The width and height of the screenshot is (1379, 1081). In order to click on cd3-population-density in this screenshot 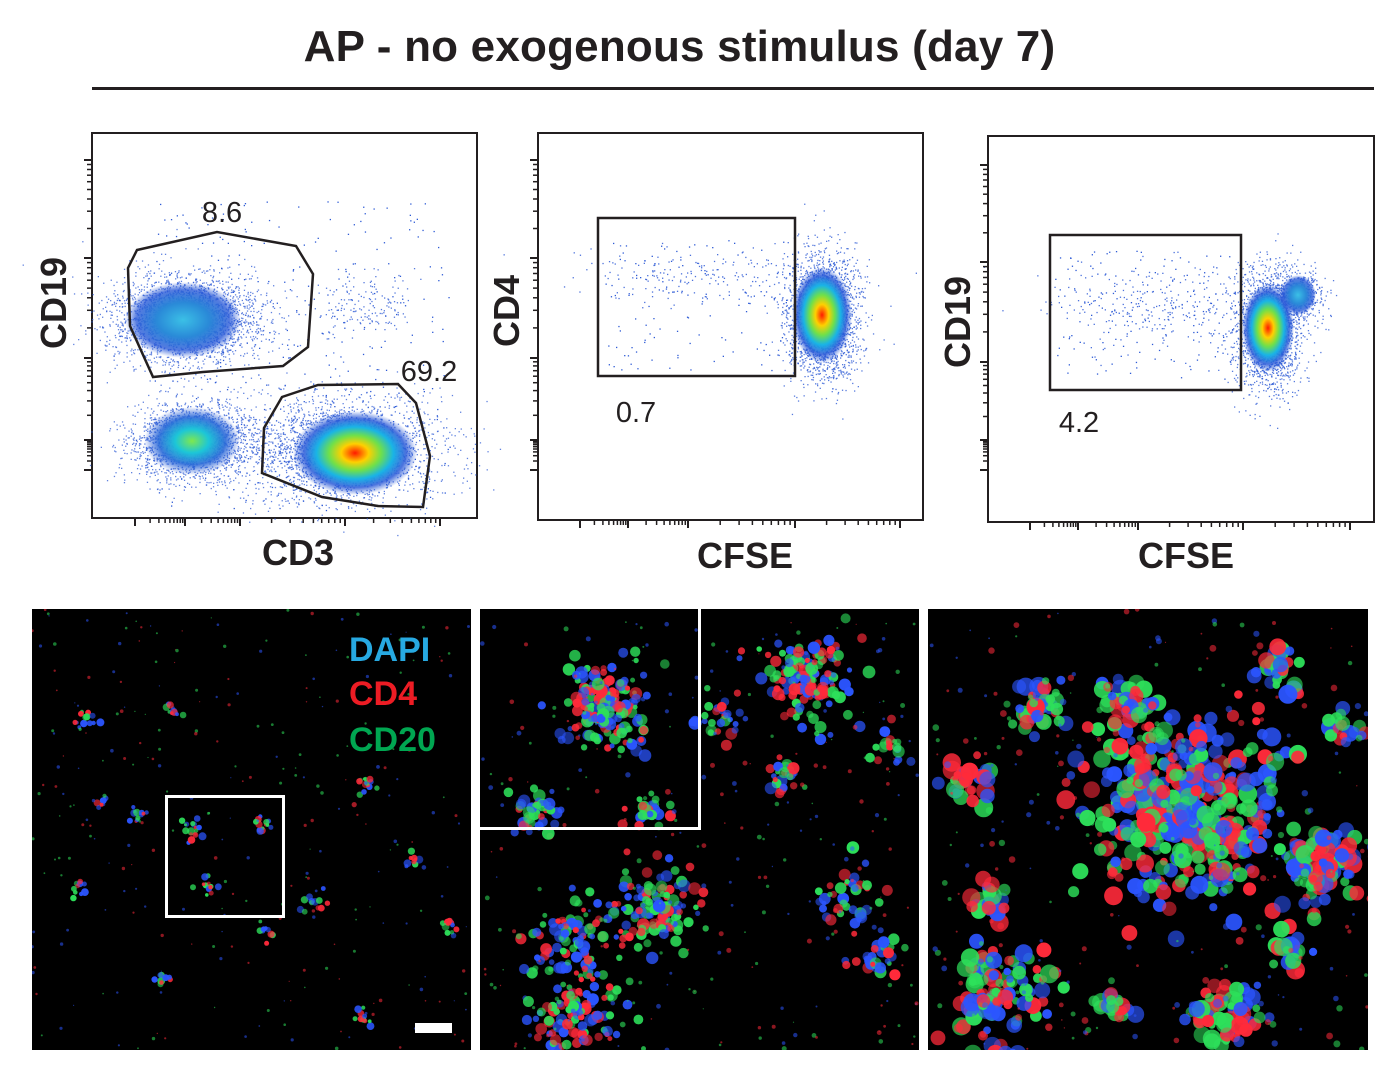, I will do `click(355, 453)`.